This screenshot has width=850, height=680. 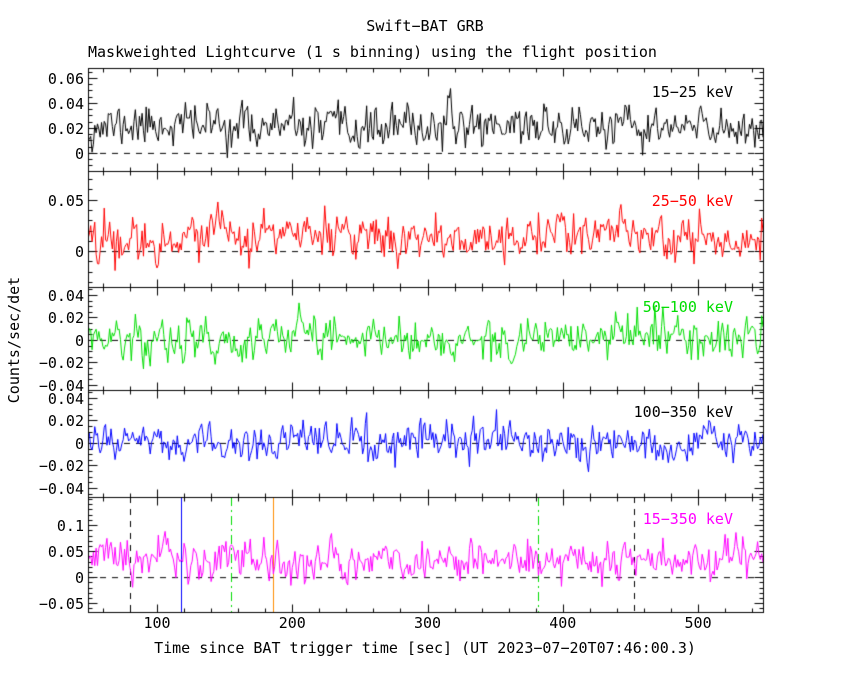 I want to click on x-tick-label: 500, so click(x=698, y=623).